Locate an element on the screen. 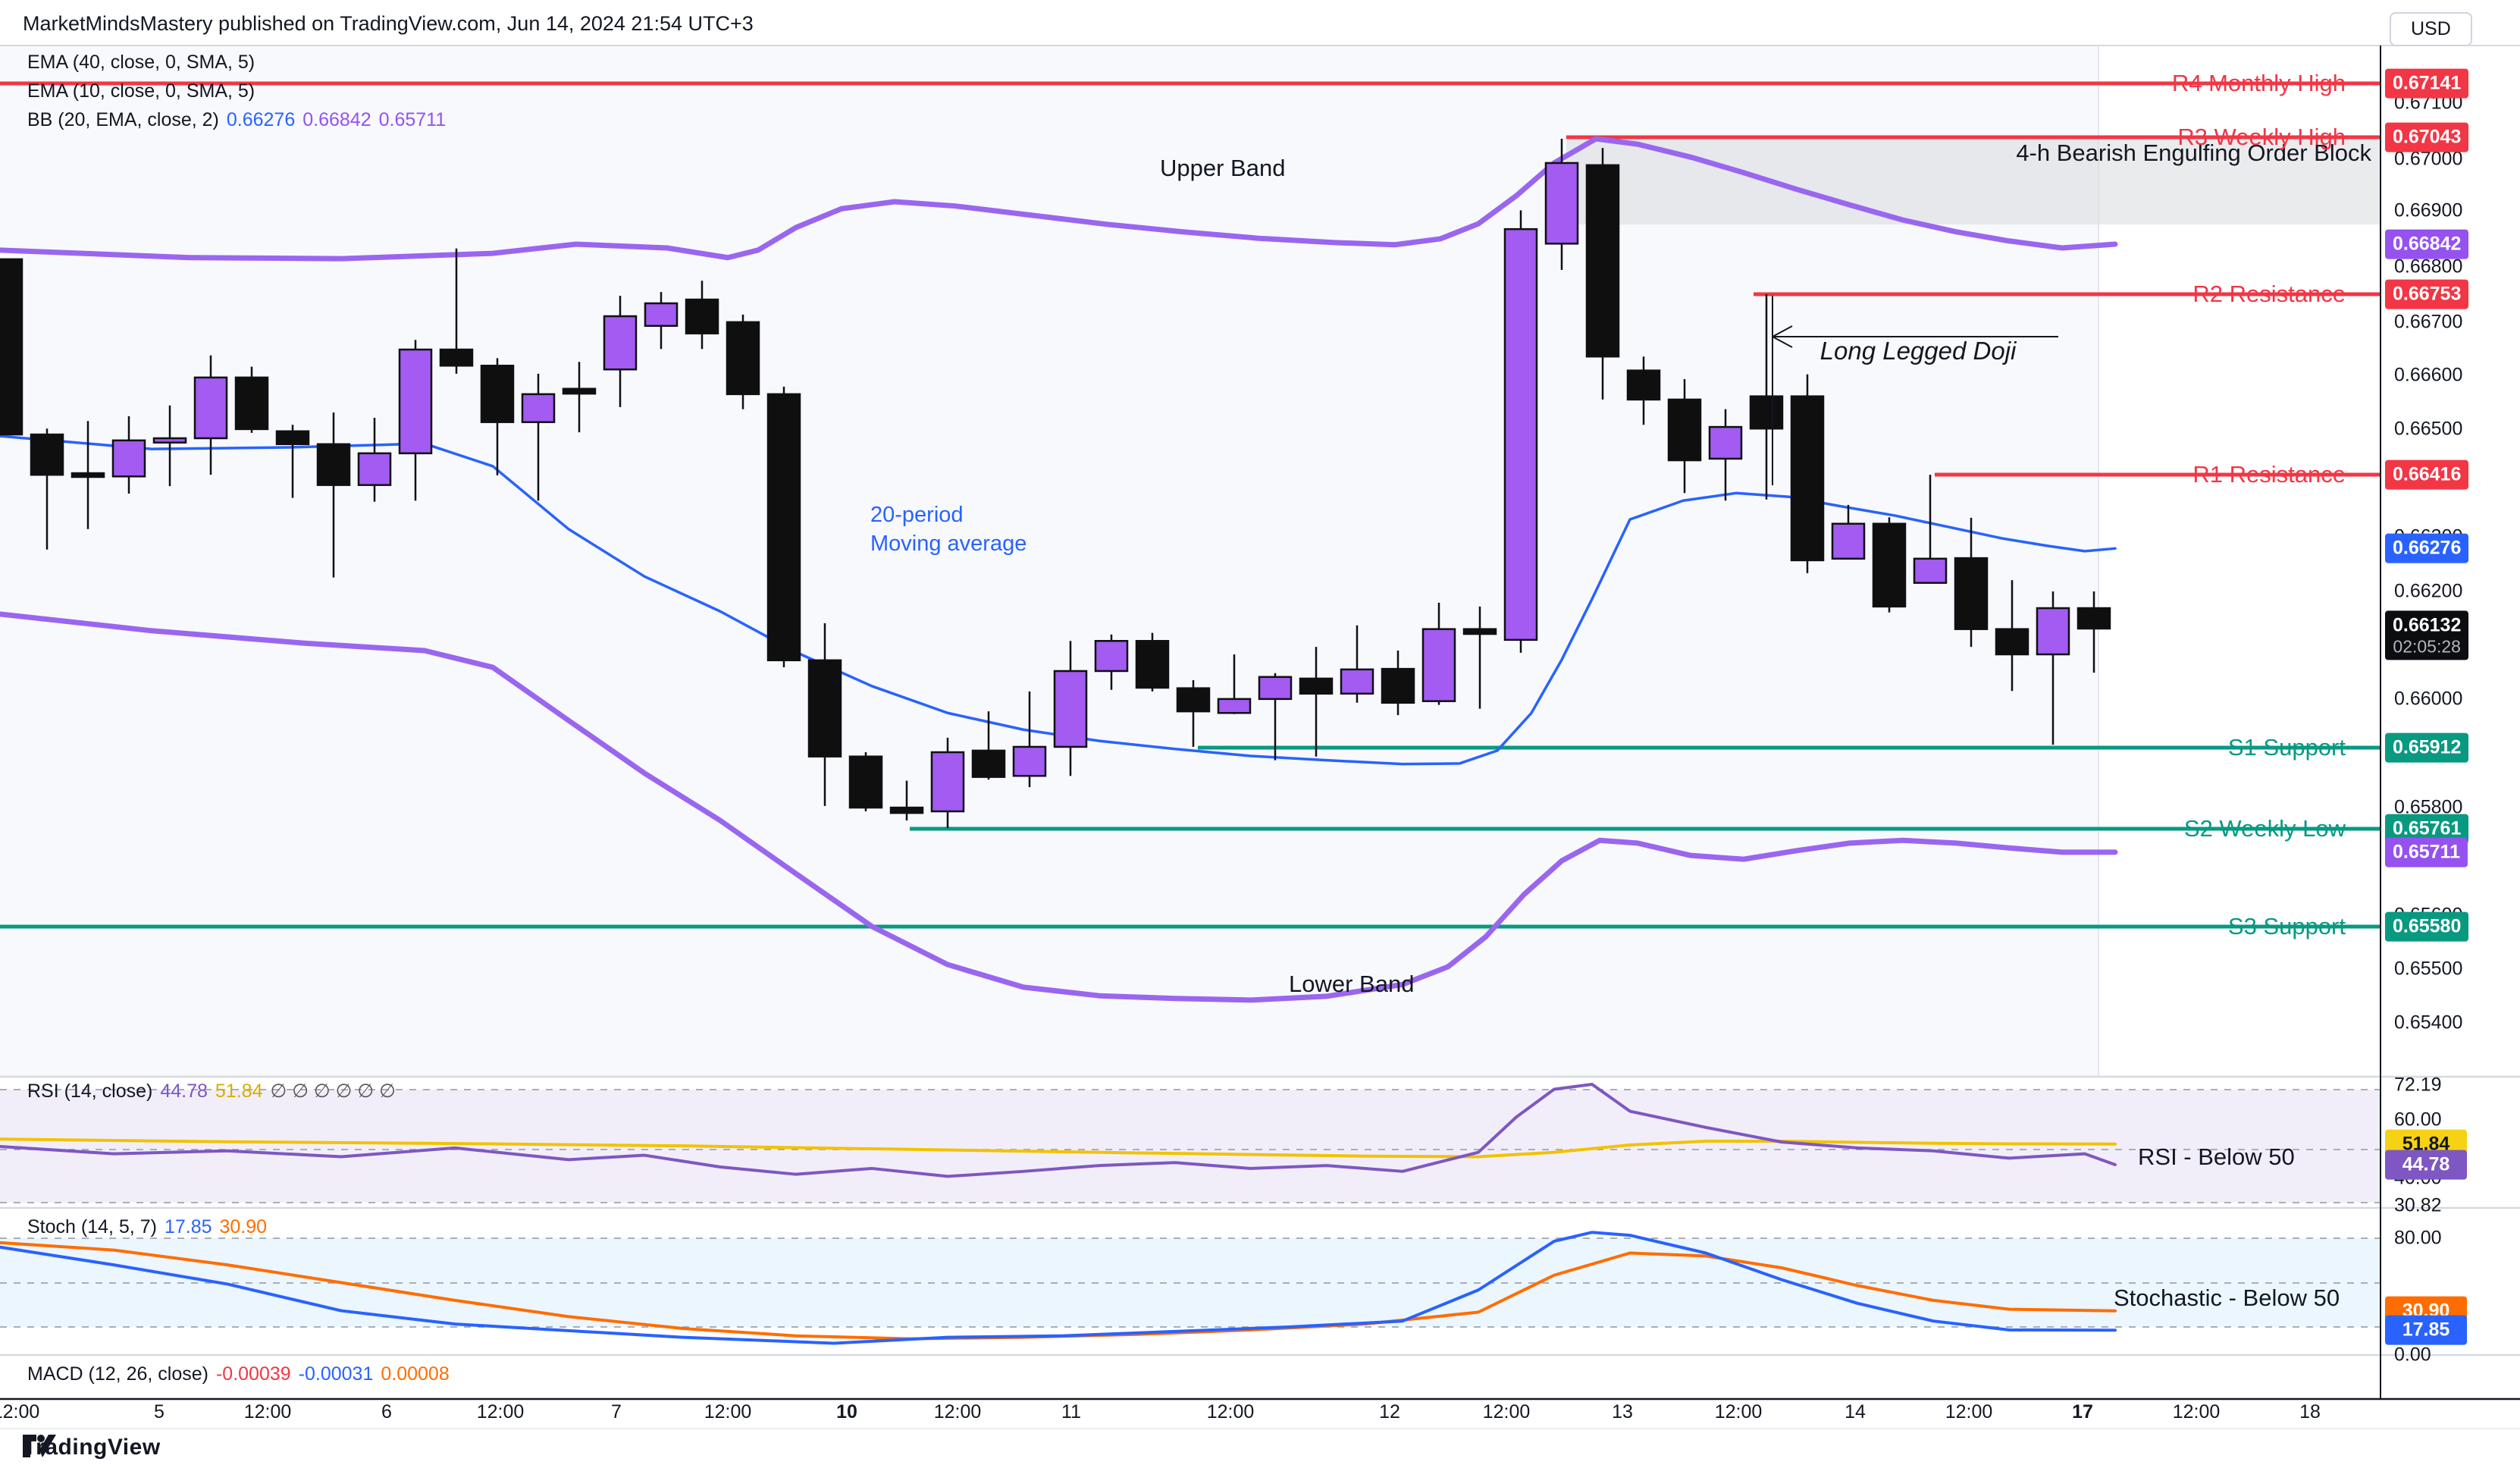 This screenshot has width=2520, height=1468. macd-value: 0.00008 is located at coordinates (415, 1374).